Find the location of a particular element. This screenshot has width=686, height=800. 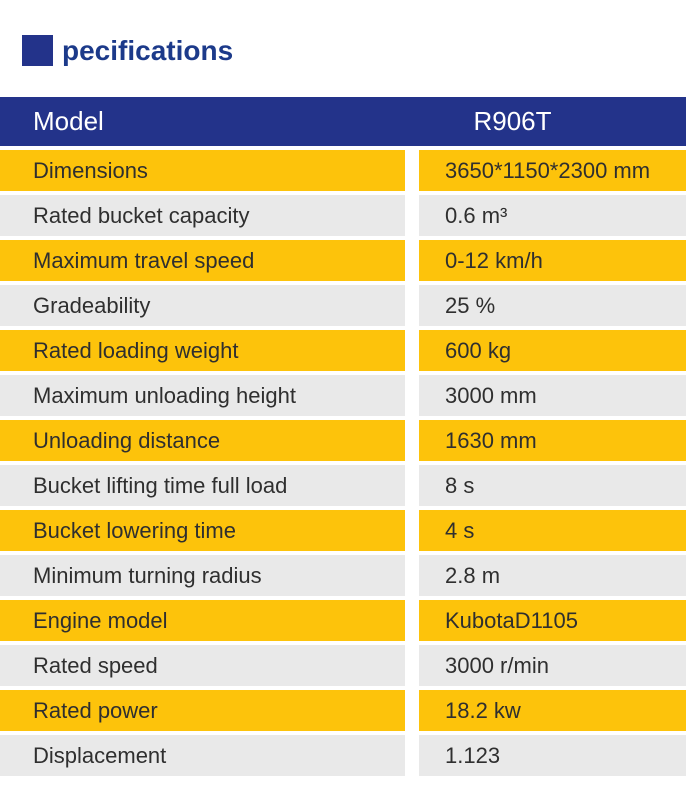

spec-label: Bucket lowering time is located at coordinates (202, 530).